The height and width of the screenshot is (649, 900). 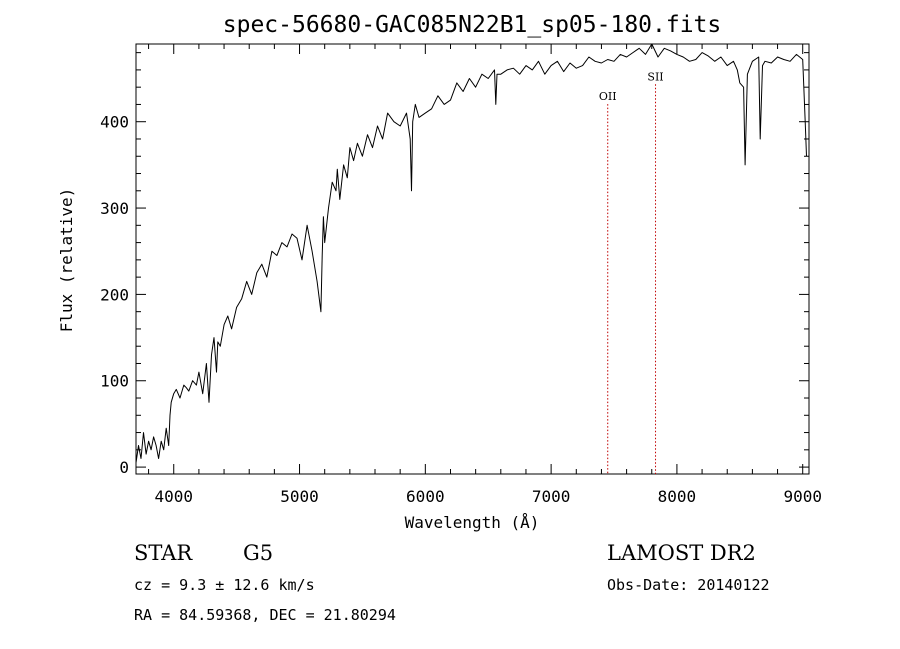 What do you see at coordinates (224, 585) in the screenshot?
I see `redshift-cz: cz = 9.3 ± 12.6 km/s` at bounding box center [224, 585].